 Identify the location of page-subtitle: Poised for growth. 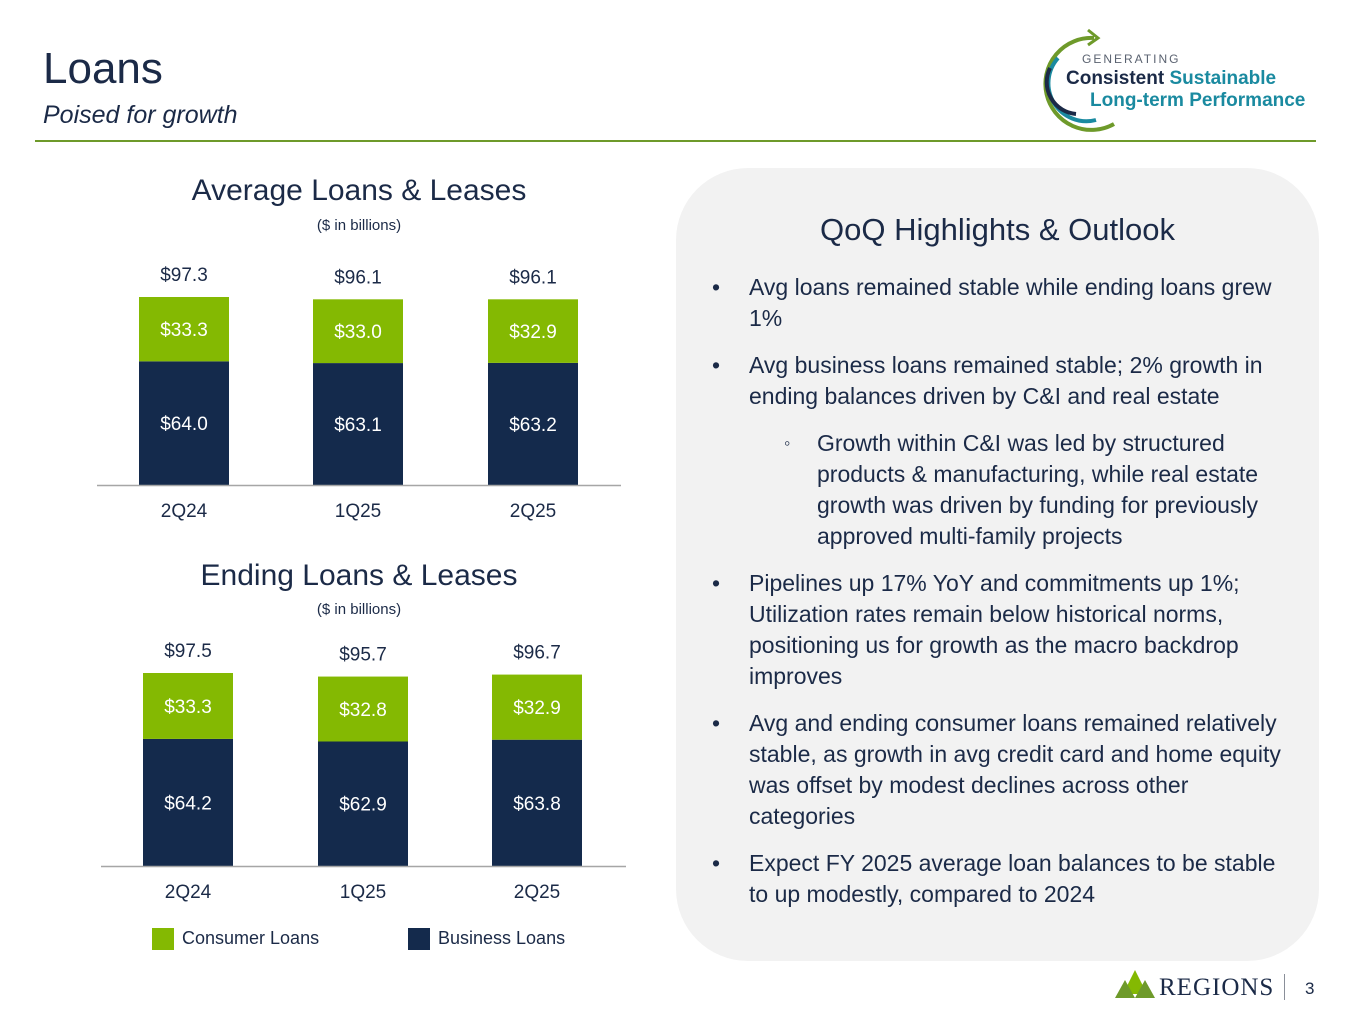
(140, 115).